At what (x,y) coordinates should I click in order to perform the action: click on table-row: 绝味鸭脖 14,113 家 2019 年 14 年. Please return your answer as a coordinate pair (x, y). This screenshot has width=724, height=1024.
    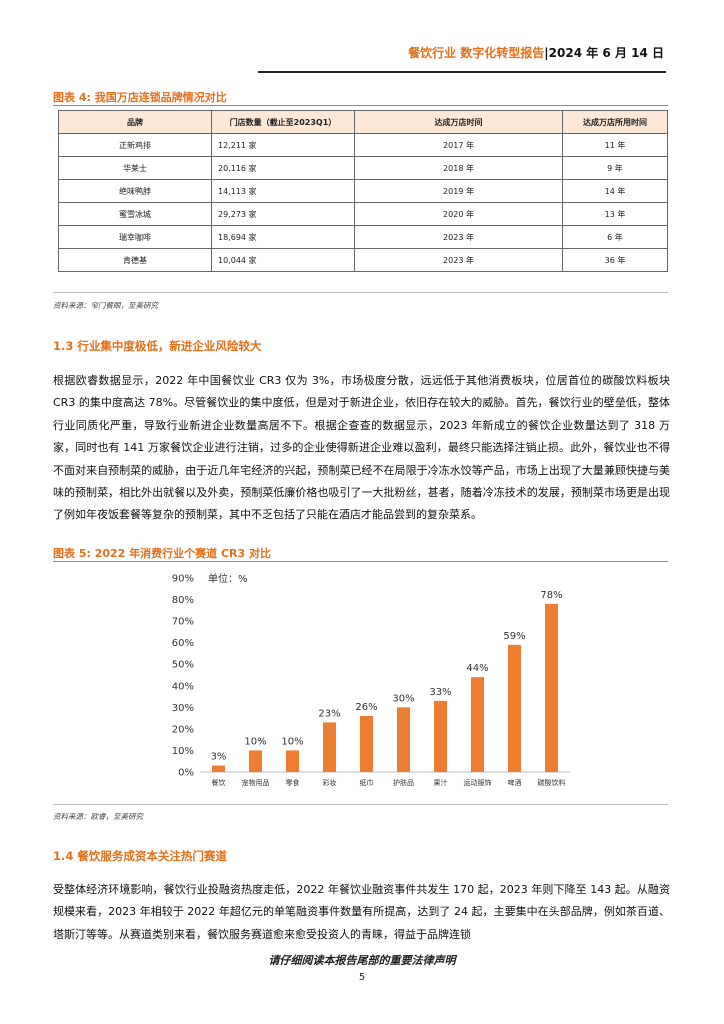
    Looking at the image, I should click on (363, 191).